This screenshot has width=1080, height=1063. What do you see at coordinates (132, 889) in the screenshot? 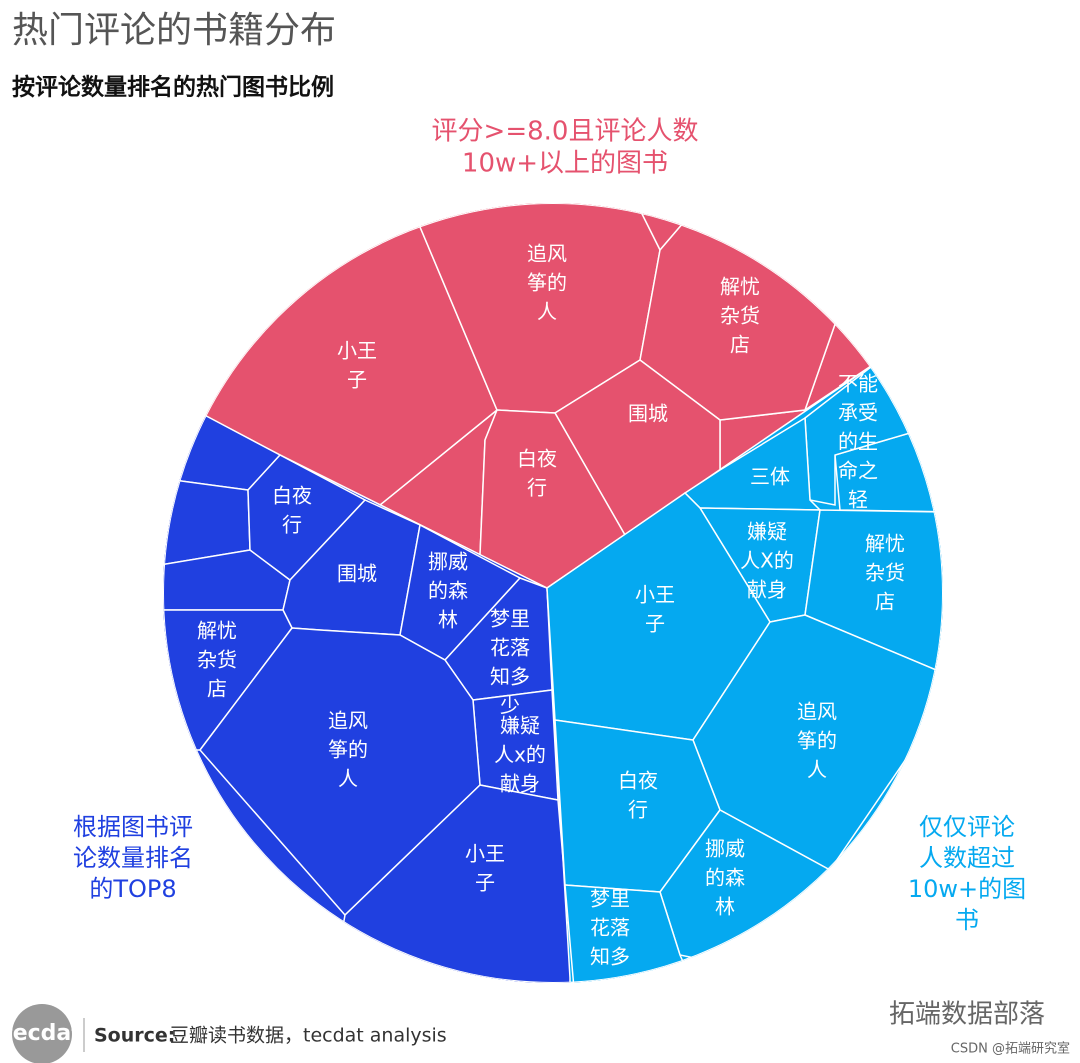
I see `group-label: 的TOP8` at bounding box center [132, 889].